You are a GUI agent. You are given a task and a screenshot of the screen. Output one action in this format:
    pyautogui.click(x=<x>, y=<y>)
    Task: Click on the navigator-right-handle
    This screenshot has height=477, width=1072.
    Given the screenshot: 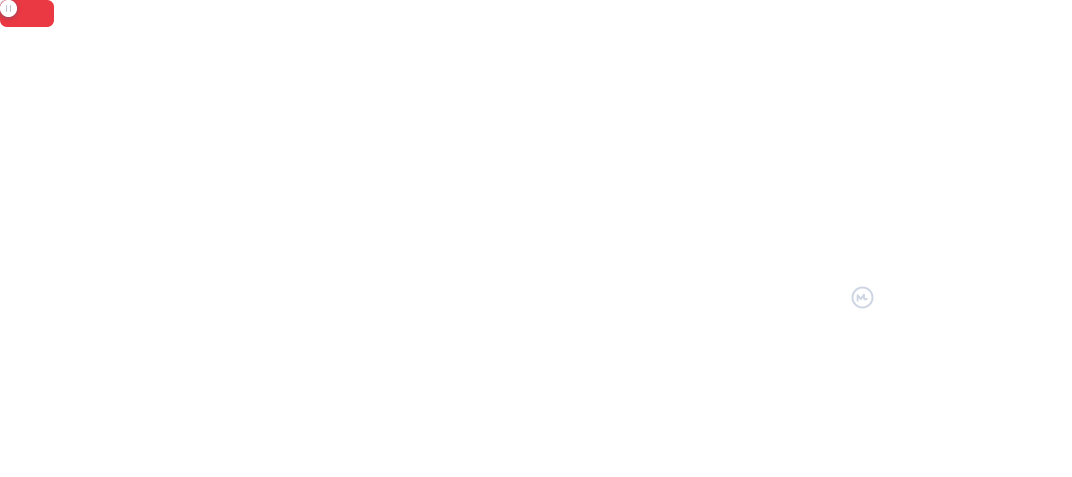 What is the action you would take?
    pyautogui.click(x=8, y=8)
    